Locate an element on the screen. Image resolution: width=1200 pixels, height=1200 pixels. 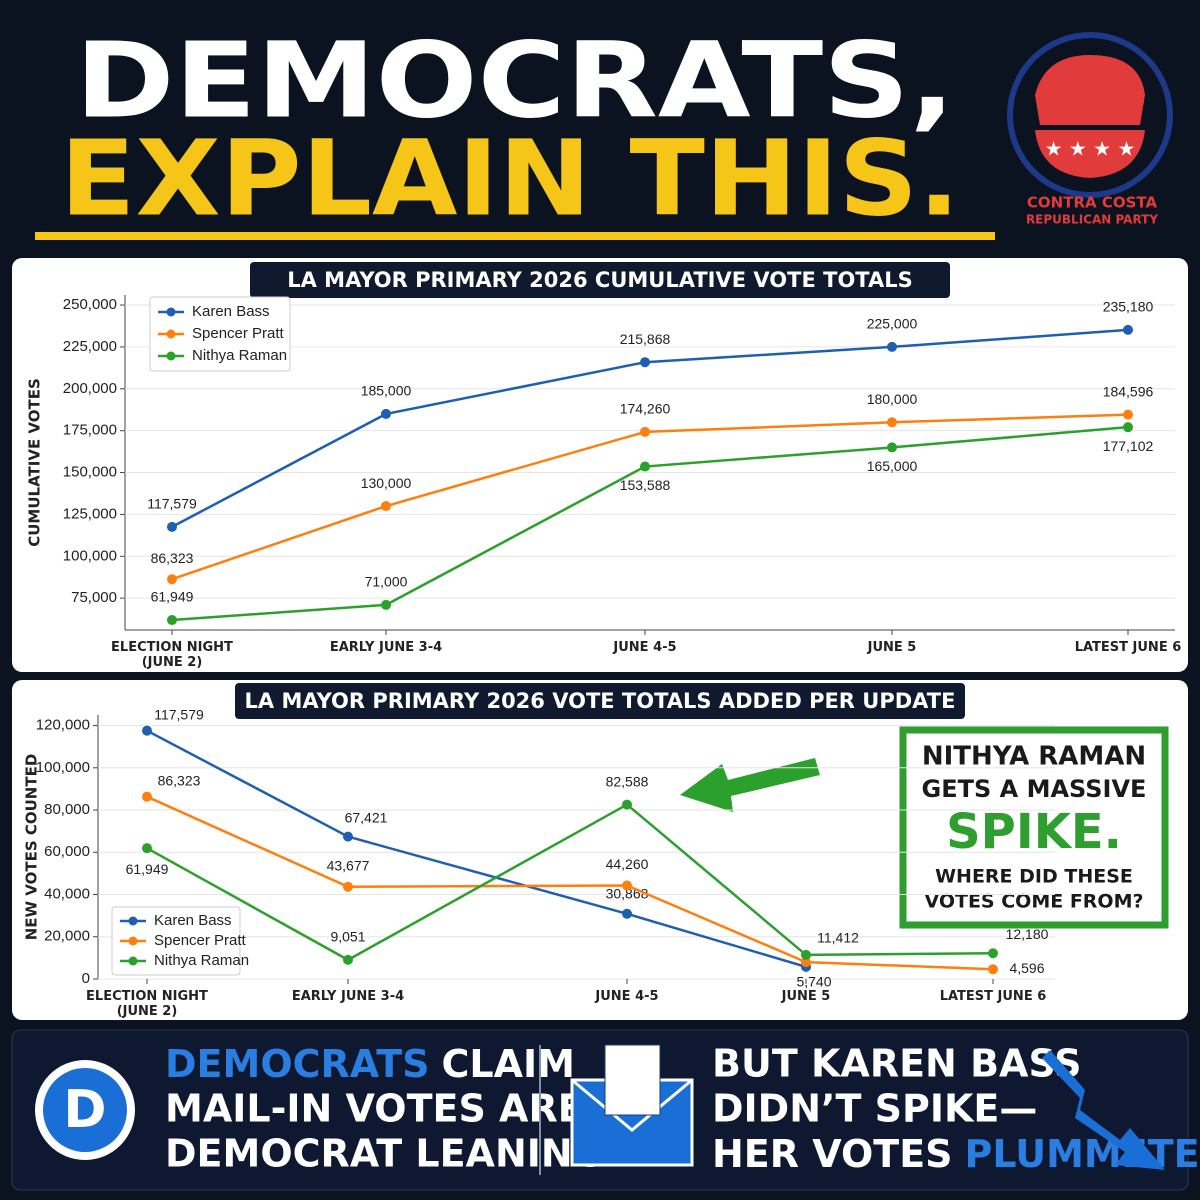
green-arrow is located at coordinates (750, 785).